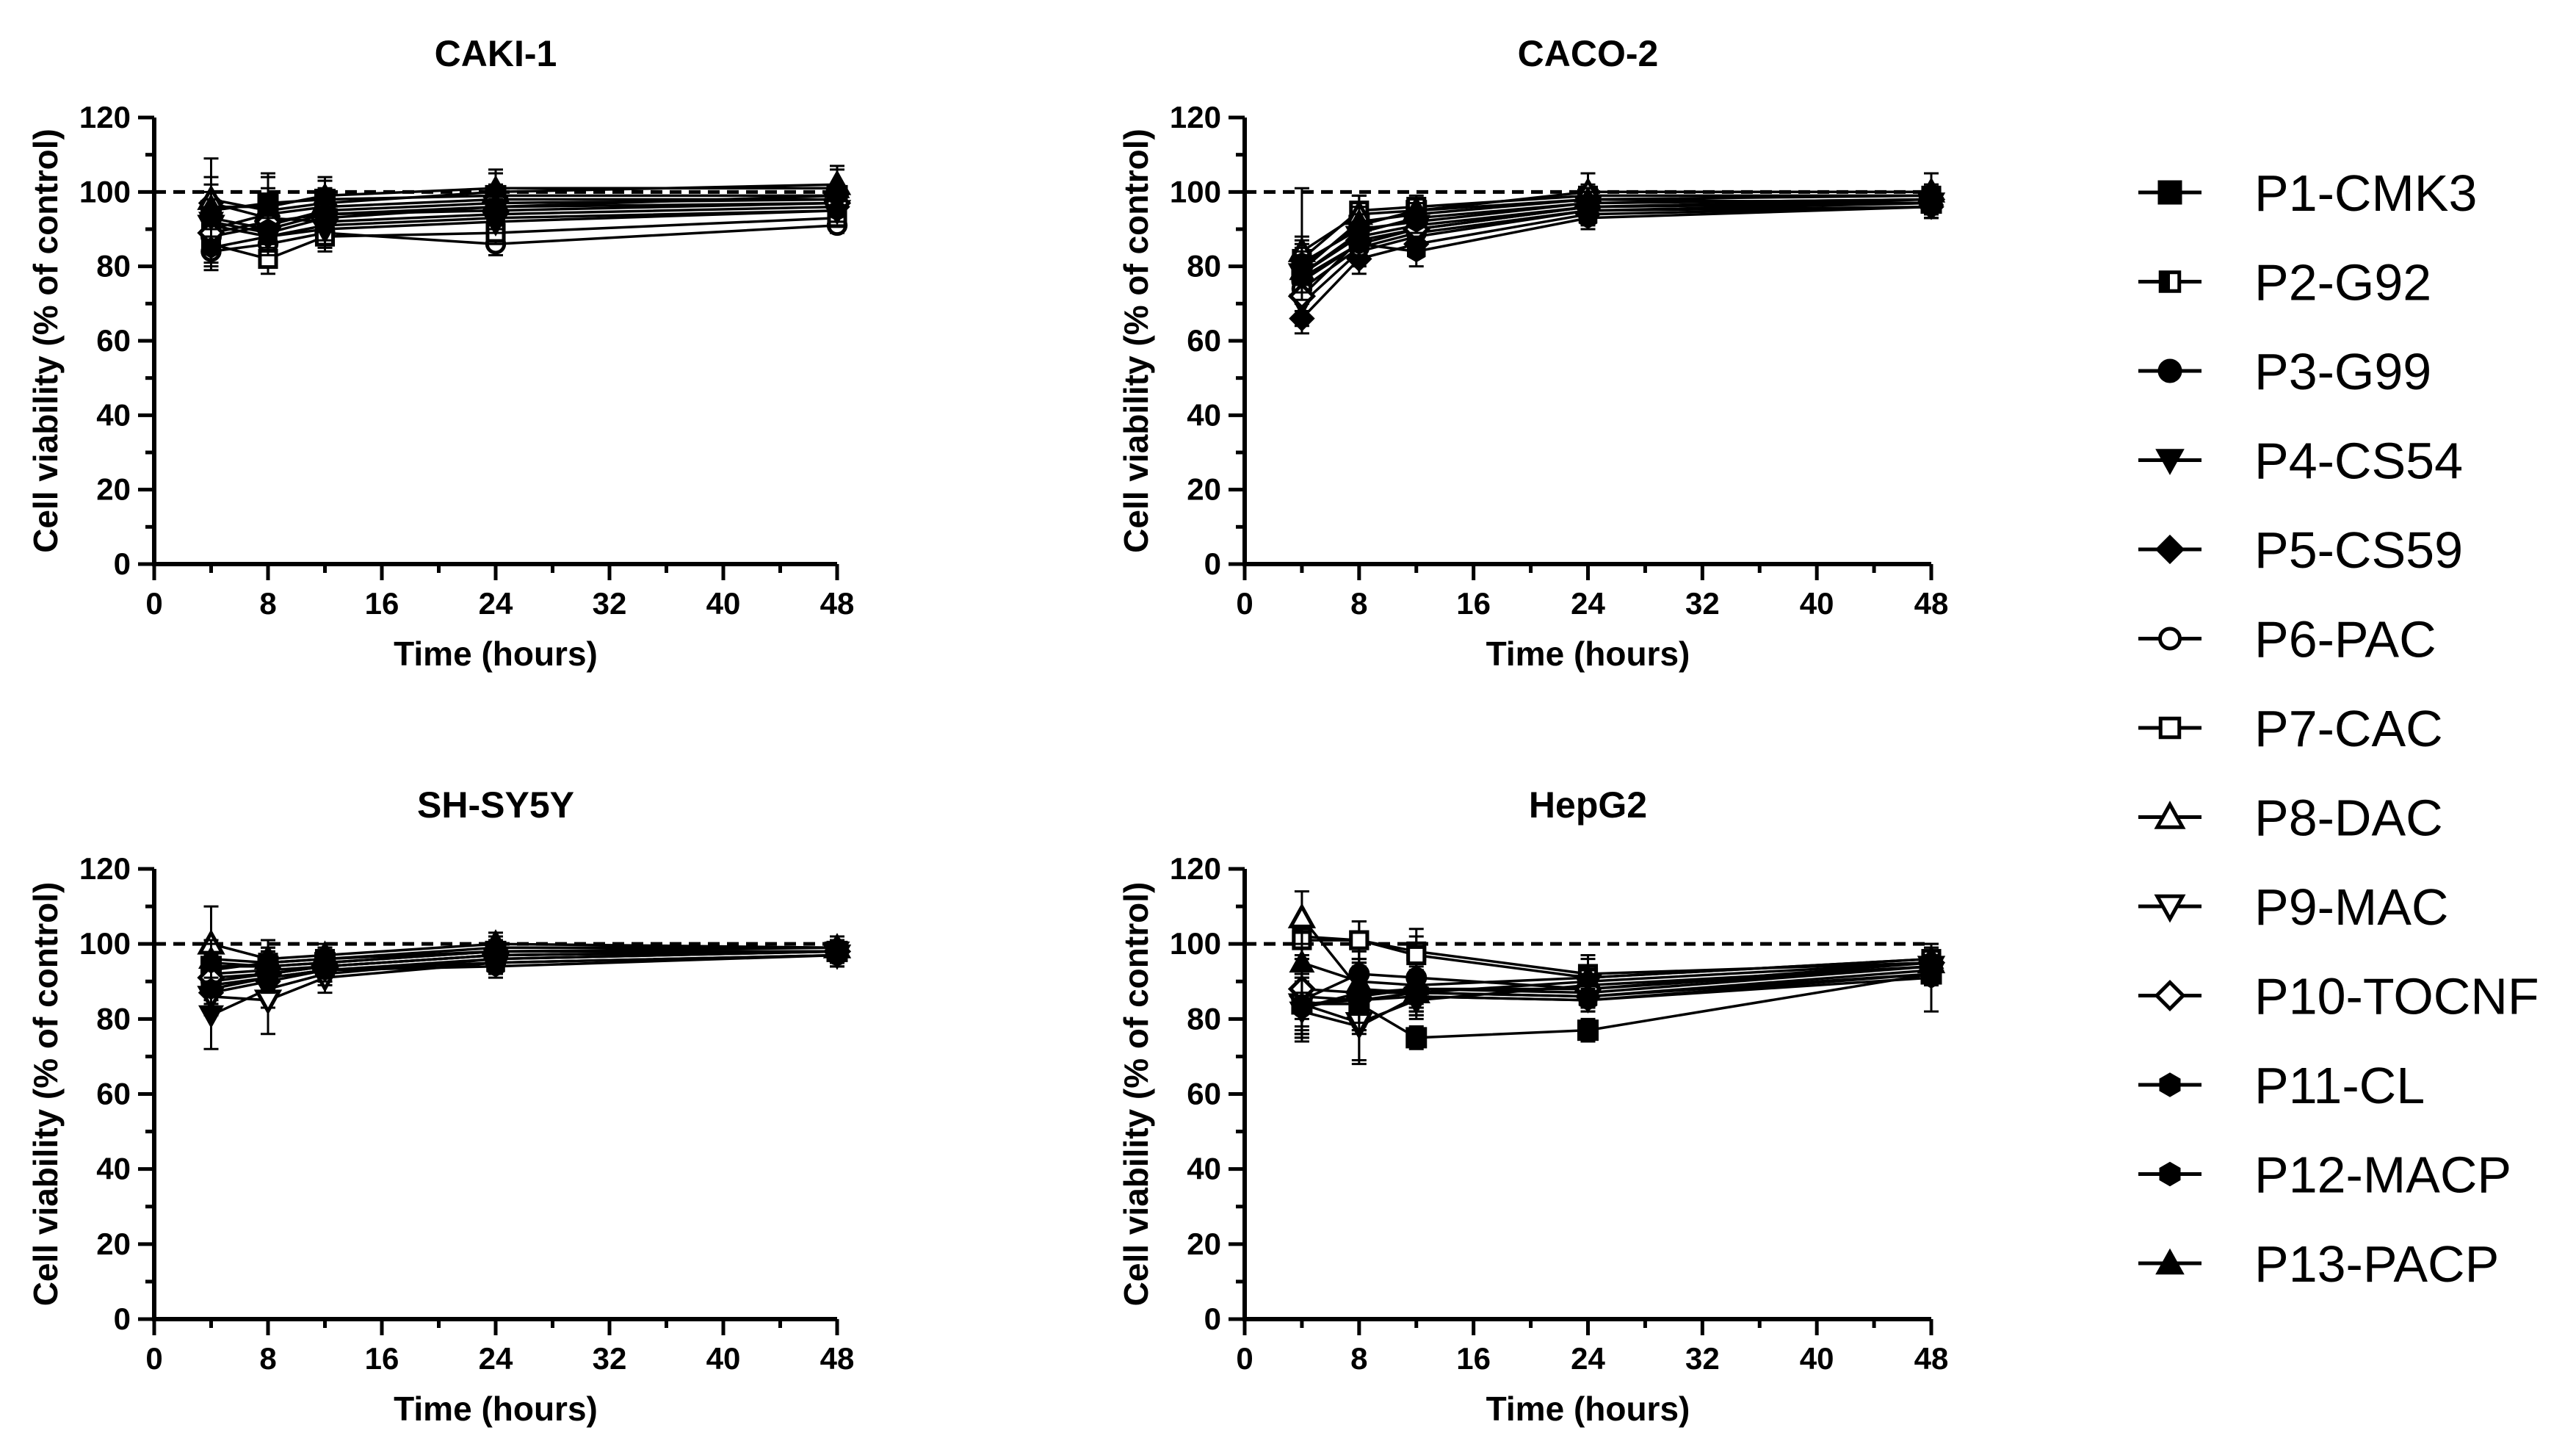  Describe the element at coordinates (1588, 53) in the screenshot. I see `panel-title-caco-2: CACO-2` at that location.